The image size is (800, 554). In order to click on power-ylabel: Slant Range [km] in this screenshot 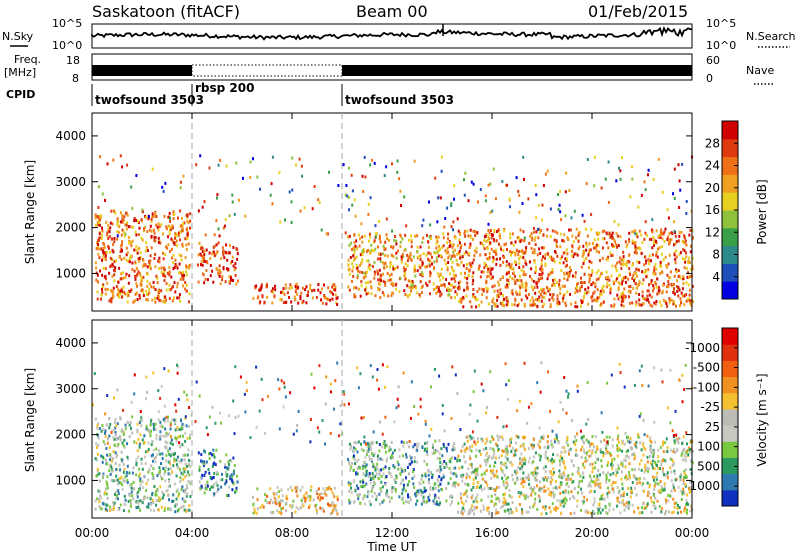, I will do `click(30, 212)`.